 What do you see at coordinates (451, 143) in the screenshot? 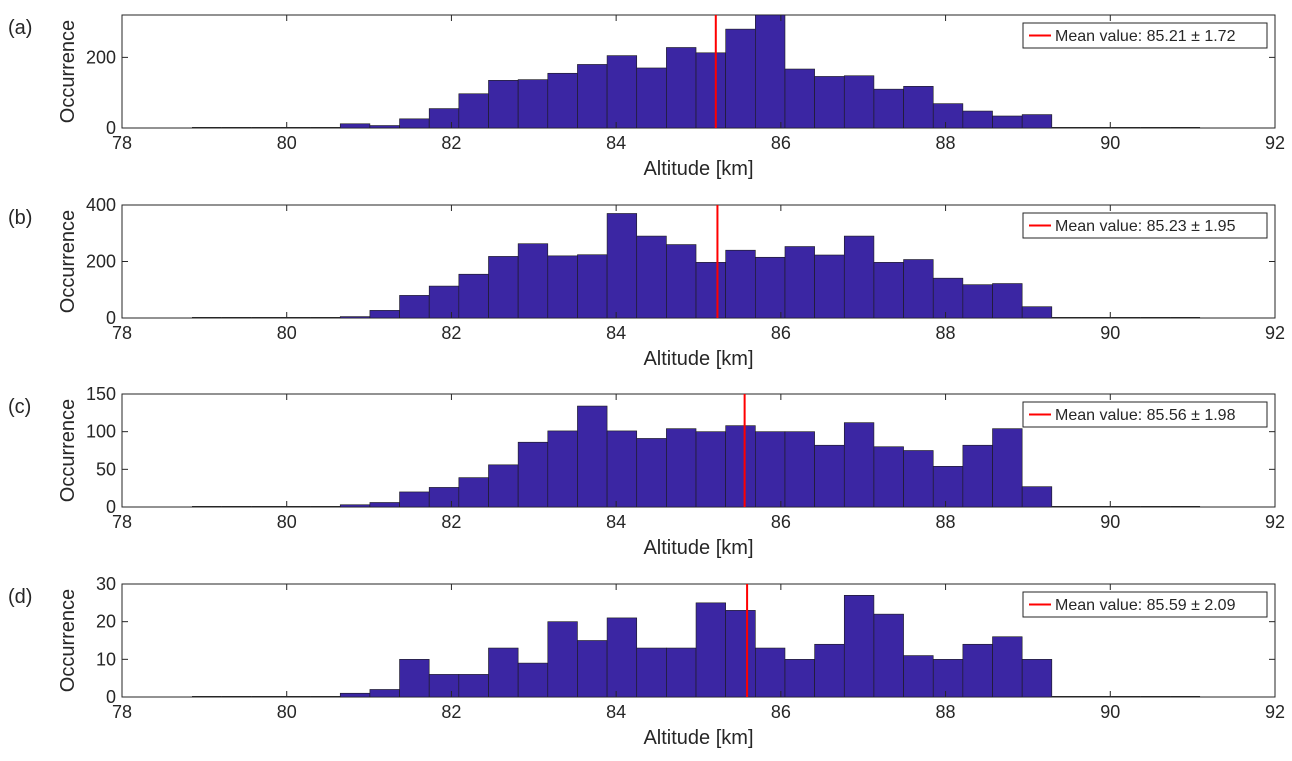
I see `x-tick-label: 82` at bounding box center [451, 143].